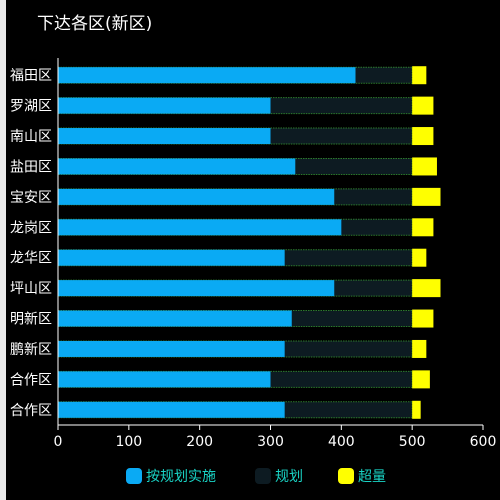  I want to click on x-tick-label-0: 0, so click(58, 442).